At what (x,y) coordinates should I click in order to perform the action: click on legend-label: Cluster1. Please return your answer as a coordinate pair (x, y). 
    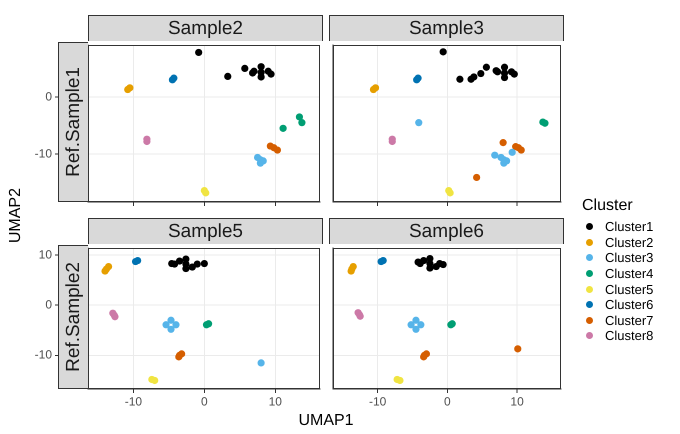
    Looking at the image, I should click on (629, 226).